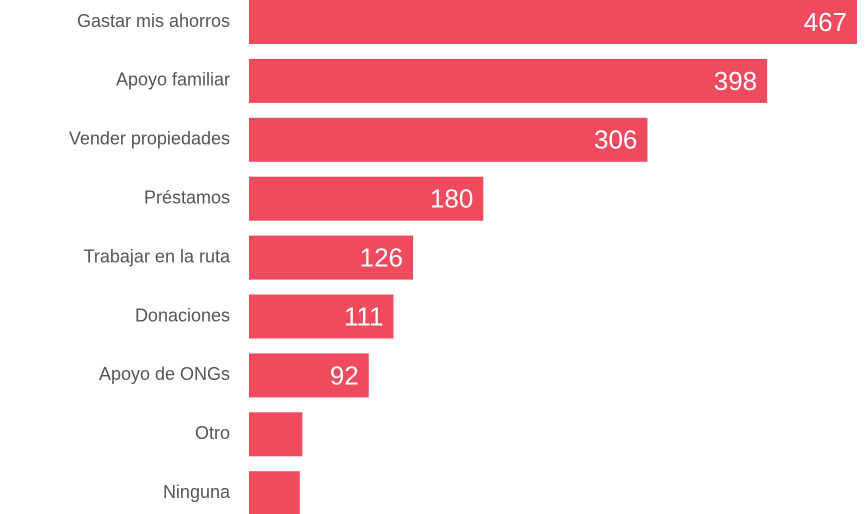  I want to click on value-label: 180, so click(451, 199).